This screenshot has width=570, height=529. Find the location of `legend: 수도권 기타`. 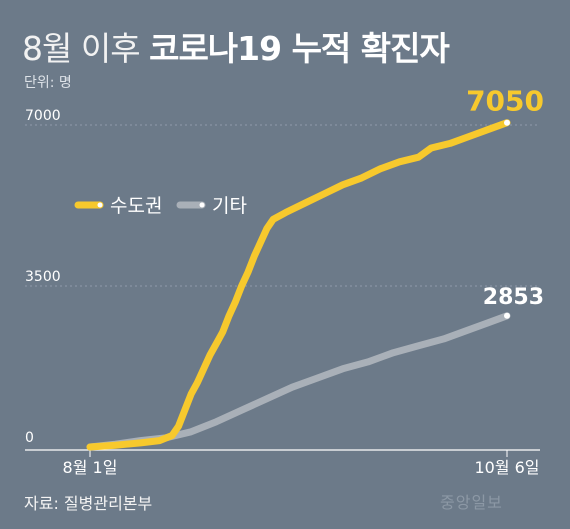

legend: 수도권 기타 is located at coordinates (160, 206).